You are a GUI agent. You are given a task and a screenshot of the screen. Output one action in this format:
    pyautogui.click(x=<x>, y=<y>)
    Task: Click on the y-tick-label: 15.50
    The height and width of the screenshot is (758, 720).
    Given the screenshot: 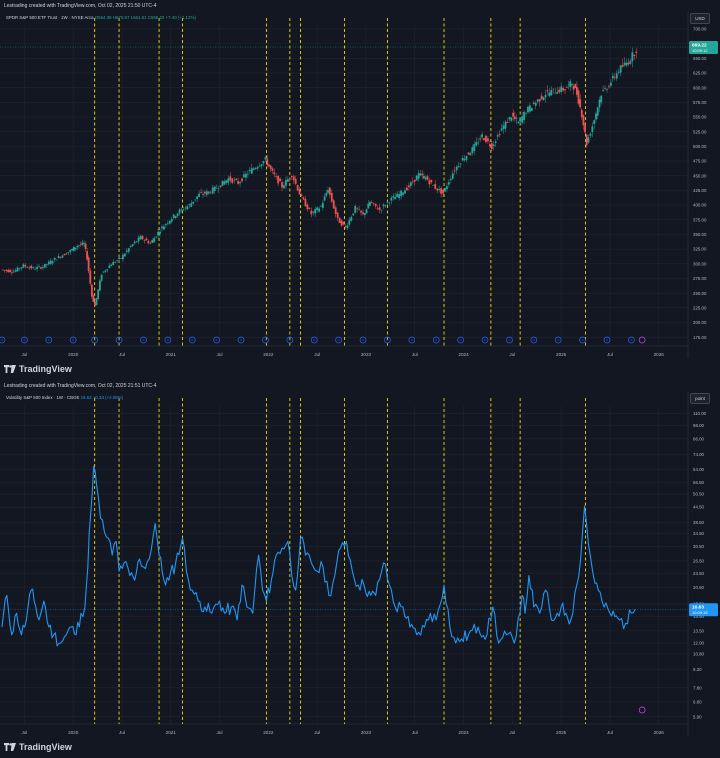 What is the action you would take?
    pyautogui.click(x=699, y=616)
    